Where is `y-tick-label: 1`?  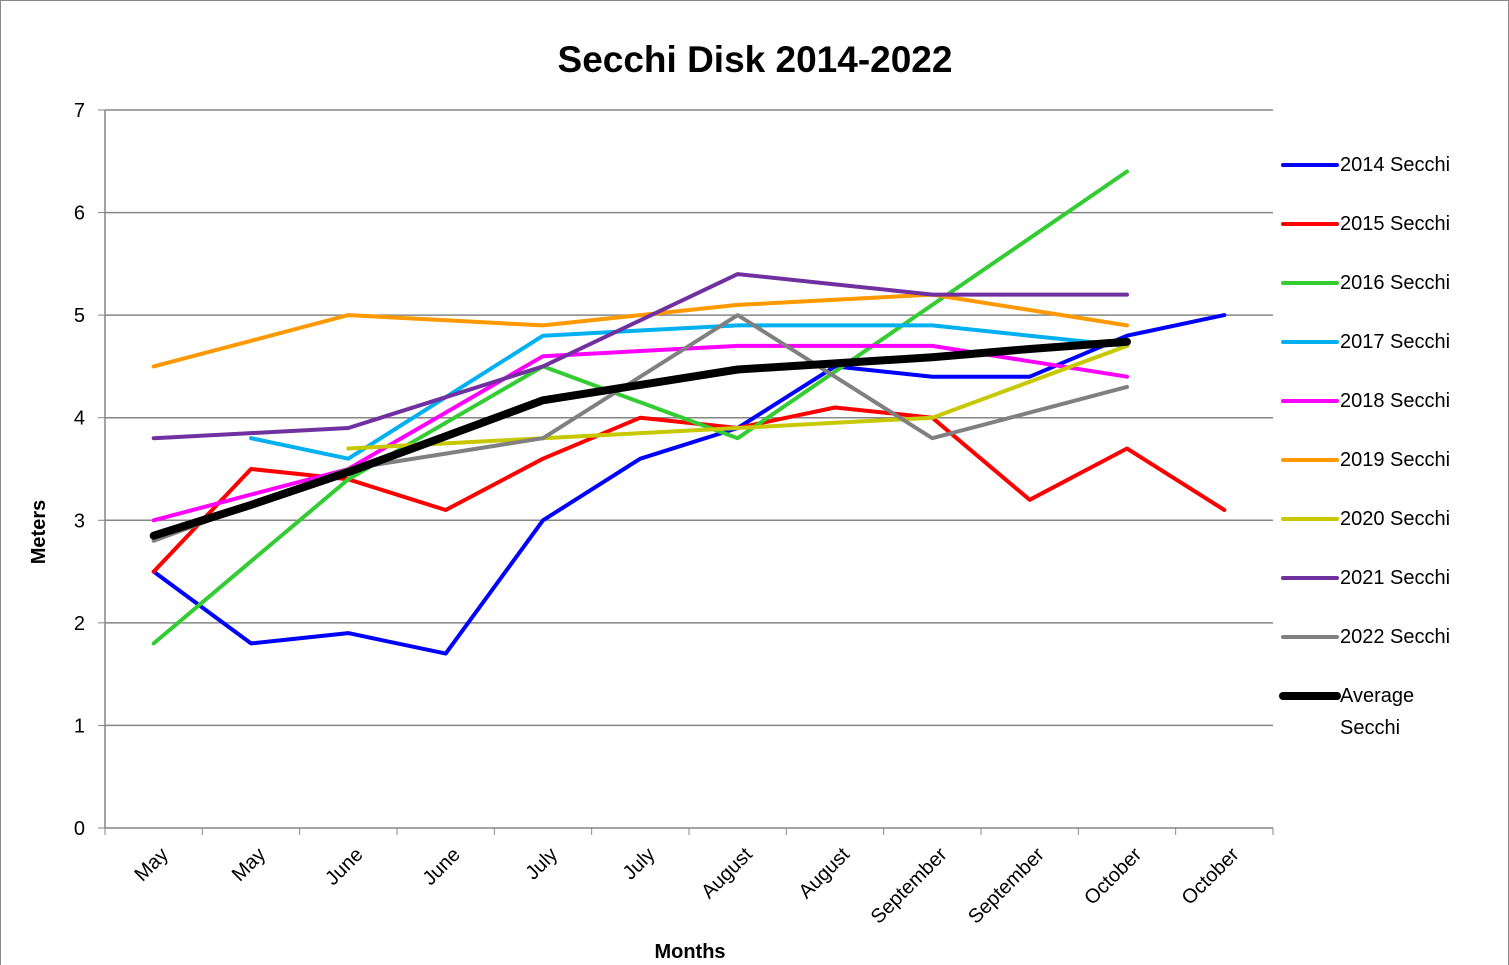
y-tick-label: 1 is located at coordinates (79, 726).